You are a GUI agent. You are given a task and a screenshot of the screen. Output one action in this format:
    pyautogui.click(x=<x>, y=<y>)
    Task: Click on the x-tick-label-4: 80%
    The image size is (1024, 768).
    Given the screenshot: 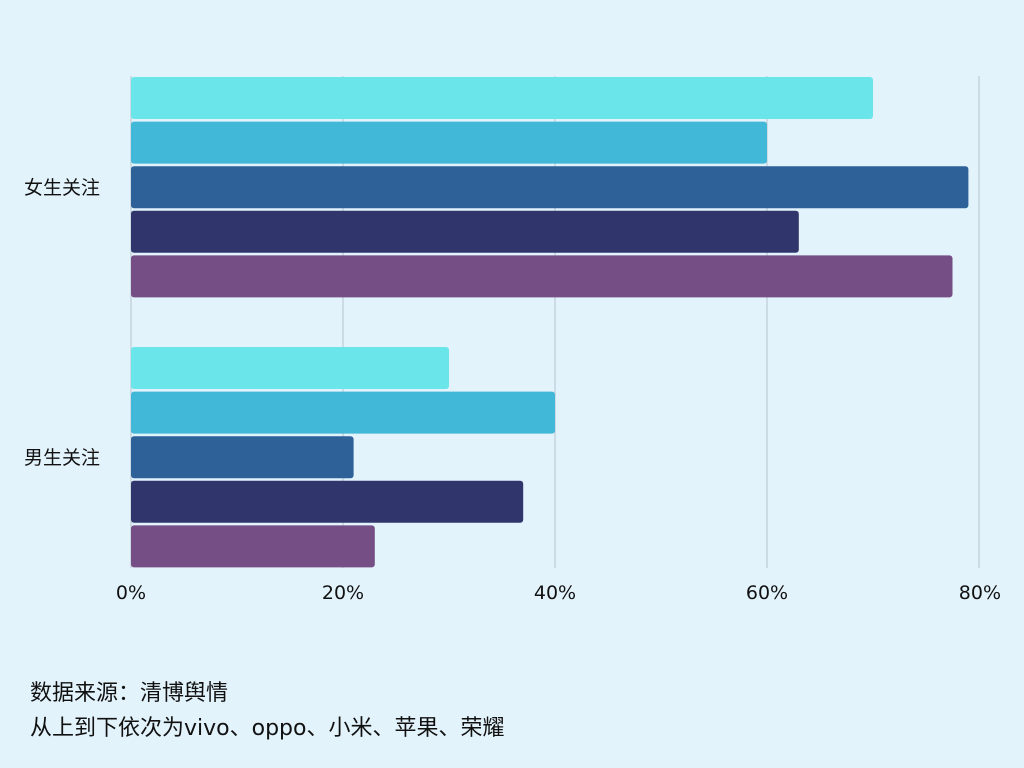 What is the action you would take?
    pyautogui.click(x=980, y=593)
    